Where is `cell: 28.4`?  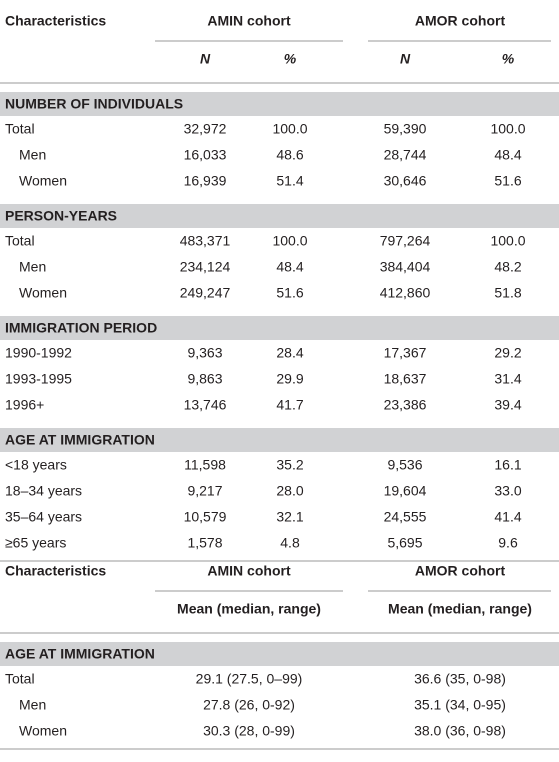
cell: 28.4 is located at coordinates (289, 353).